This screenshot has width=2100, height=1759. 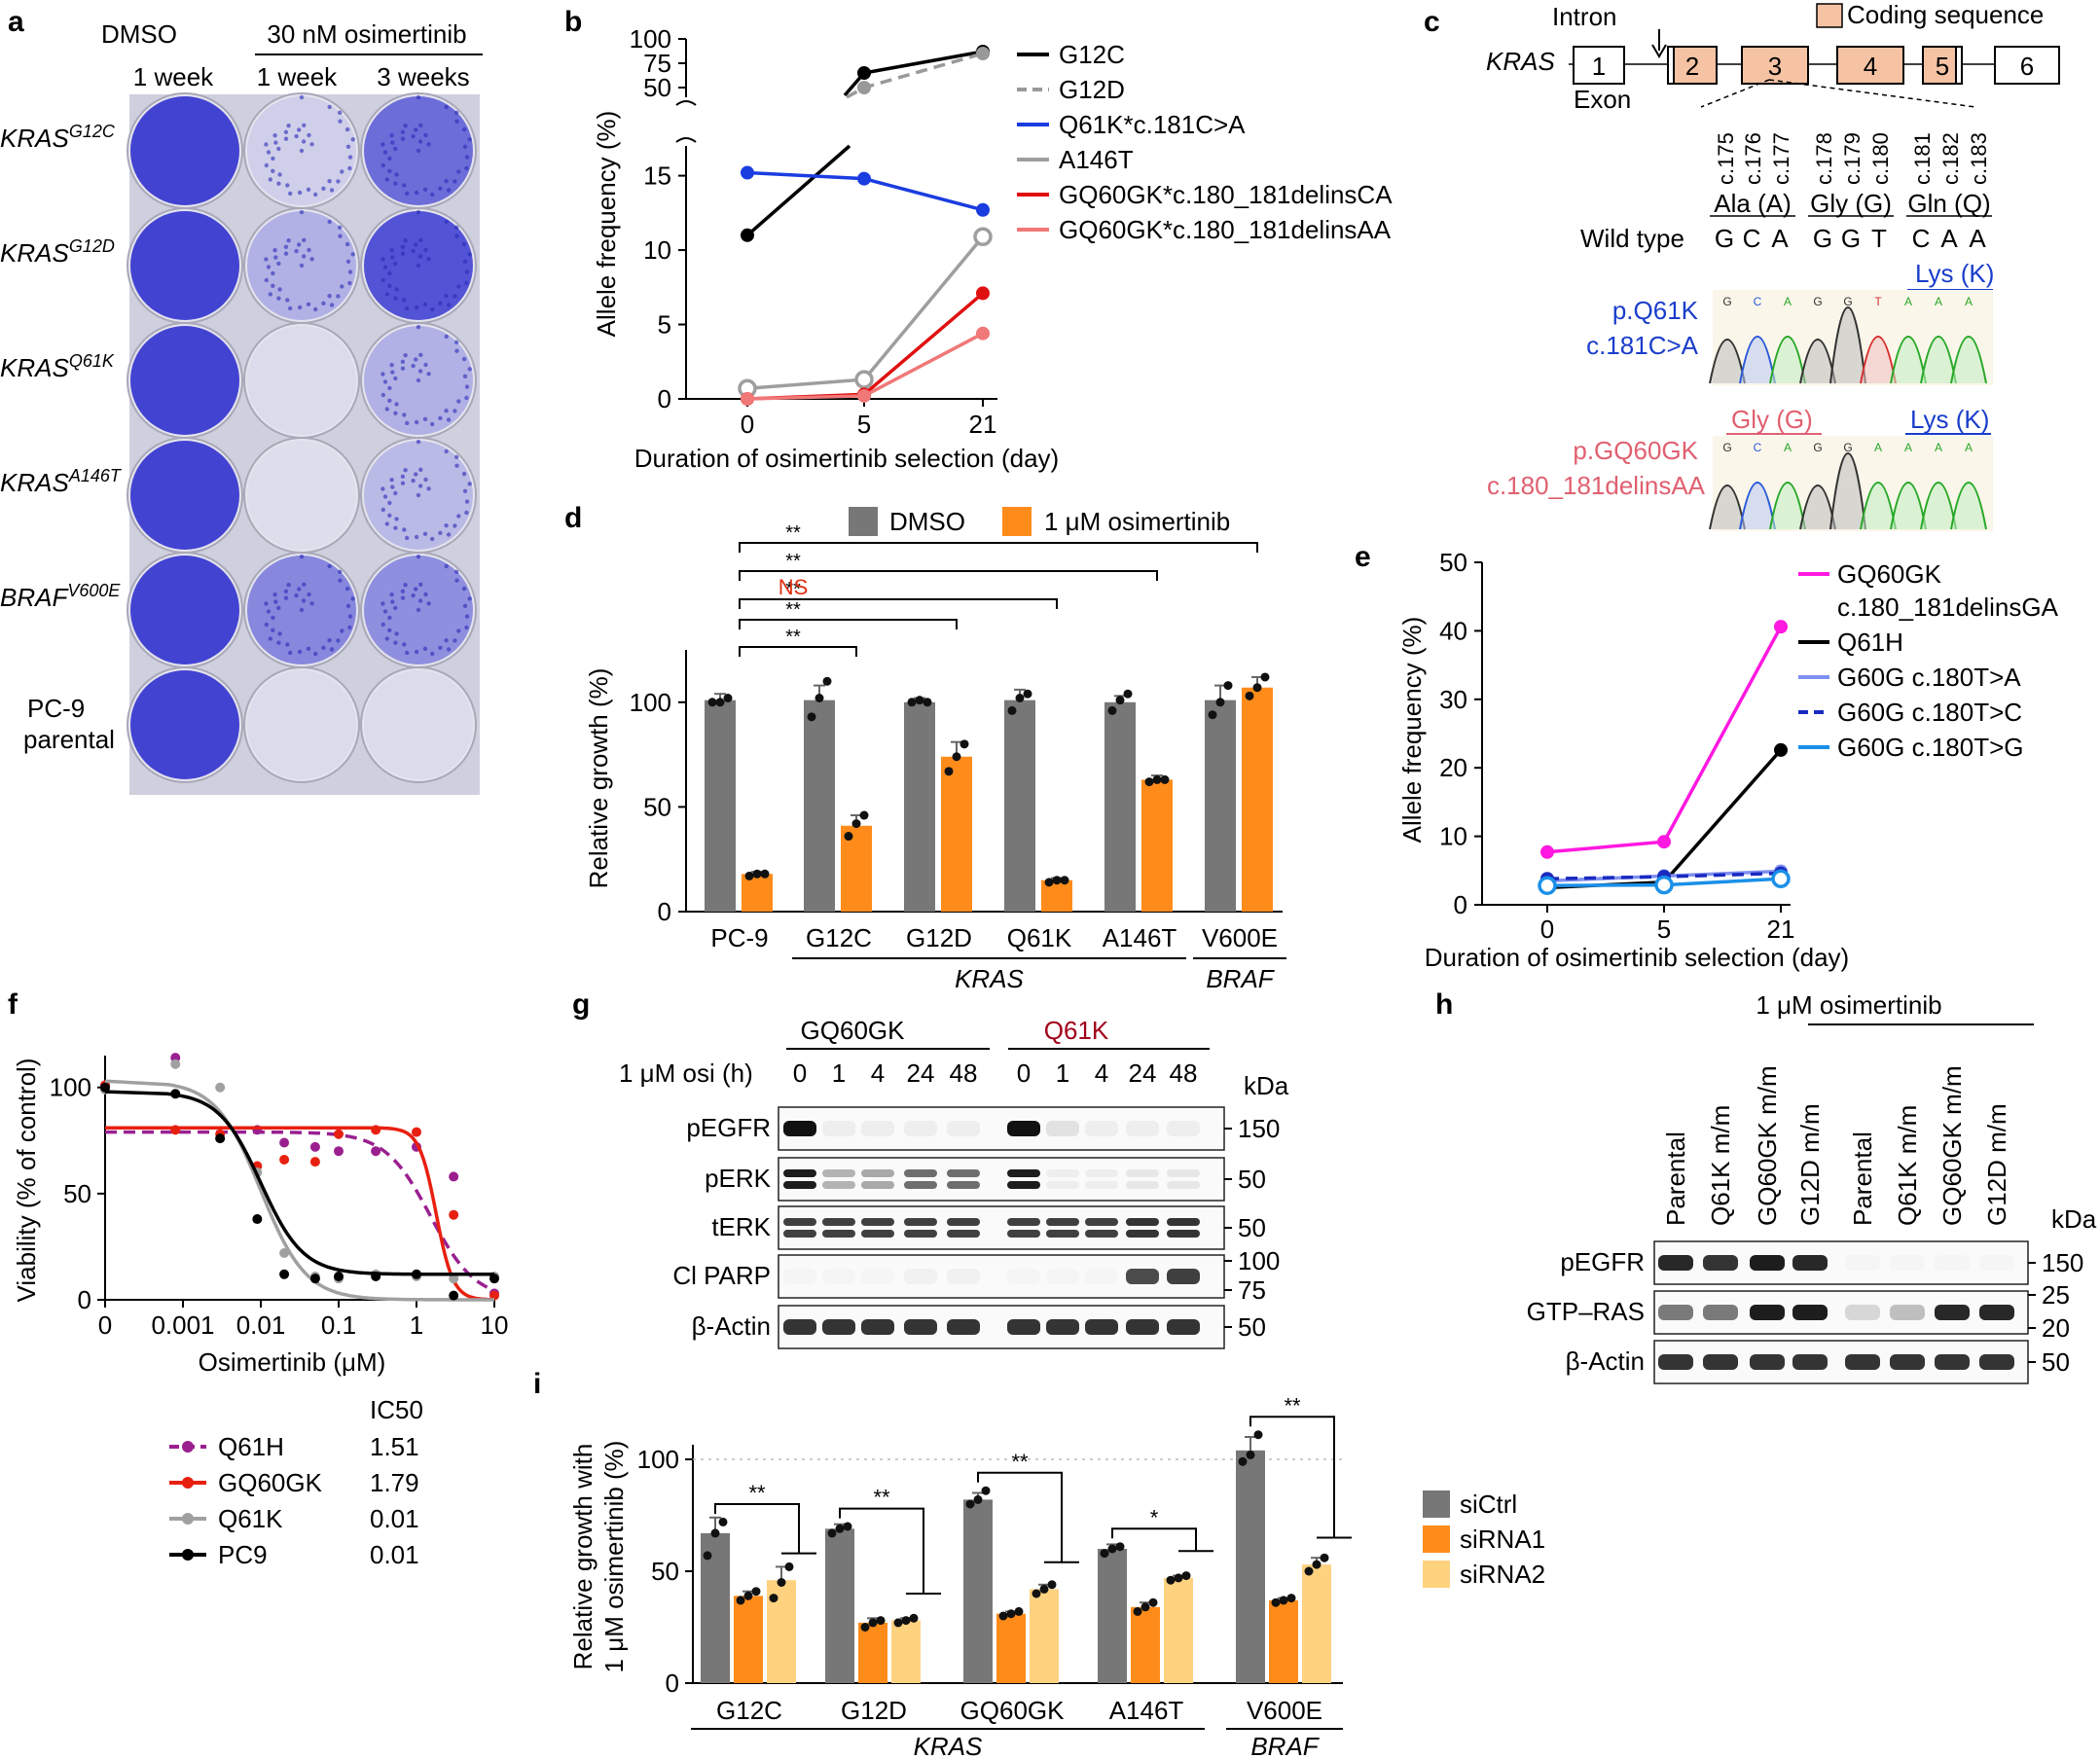 I want to click on b-legend-label: G12D, so click(x=1092, y=89).